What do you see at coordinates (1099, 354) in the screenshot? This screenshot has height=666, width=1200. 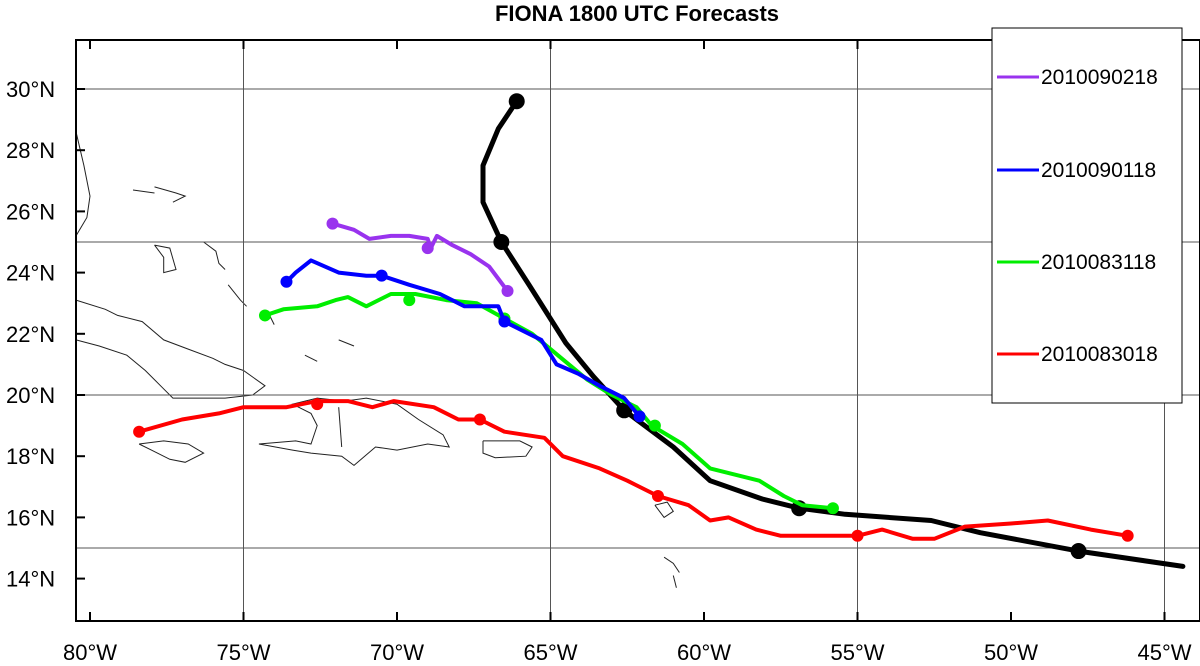 I see `legend-label-2010083018: 2010083018` at bounding box center [1099, 354].